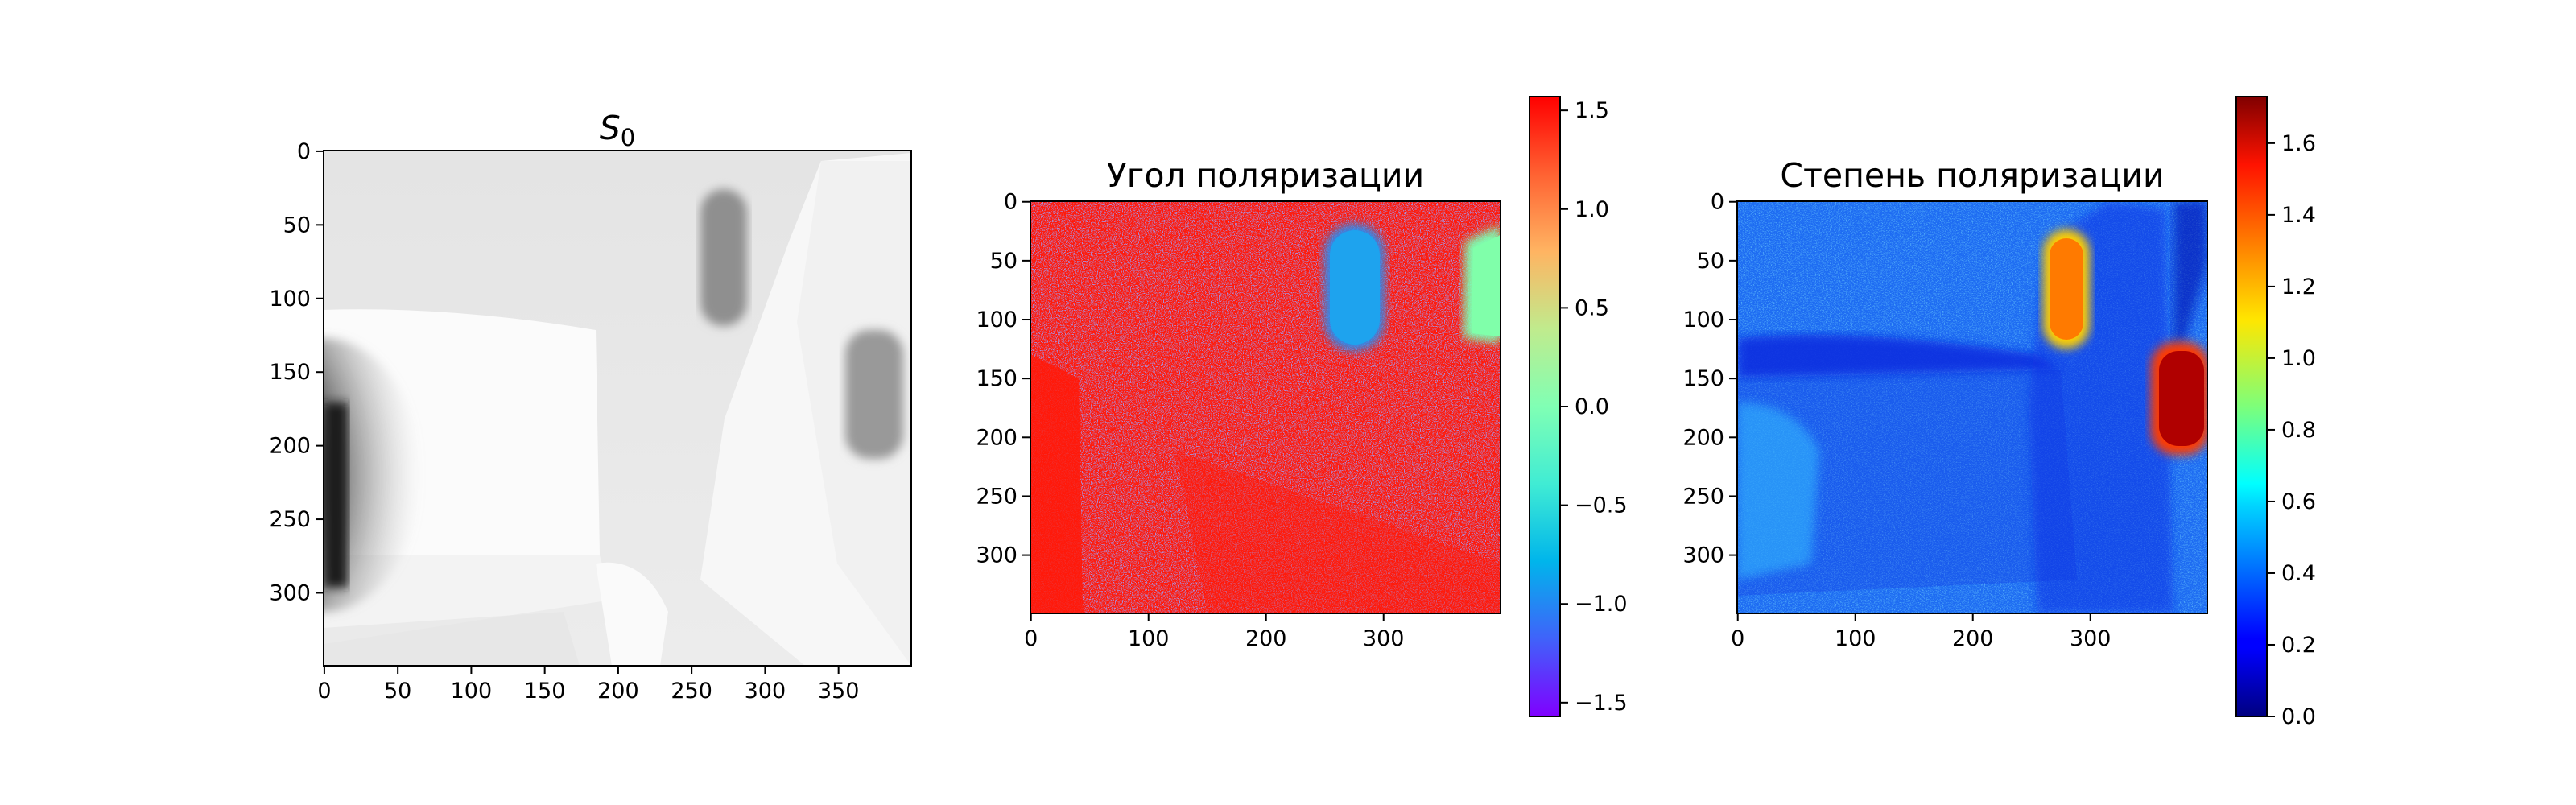 The width and height of the screenshot is (2576, 805). What do you see at coordinates (2298, 716) in the screenshot?
I see `degree-colorbar-tick-label: 0.0` at bounding box center [2298, 716].